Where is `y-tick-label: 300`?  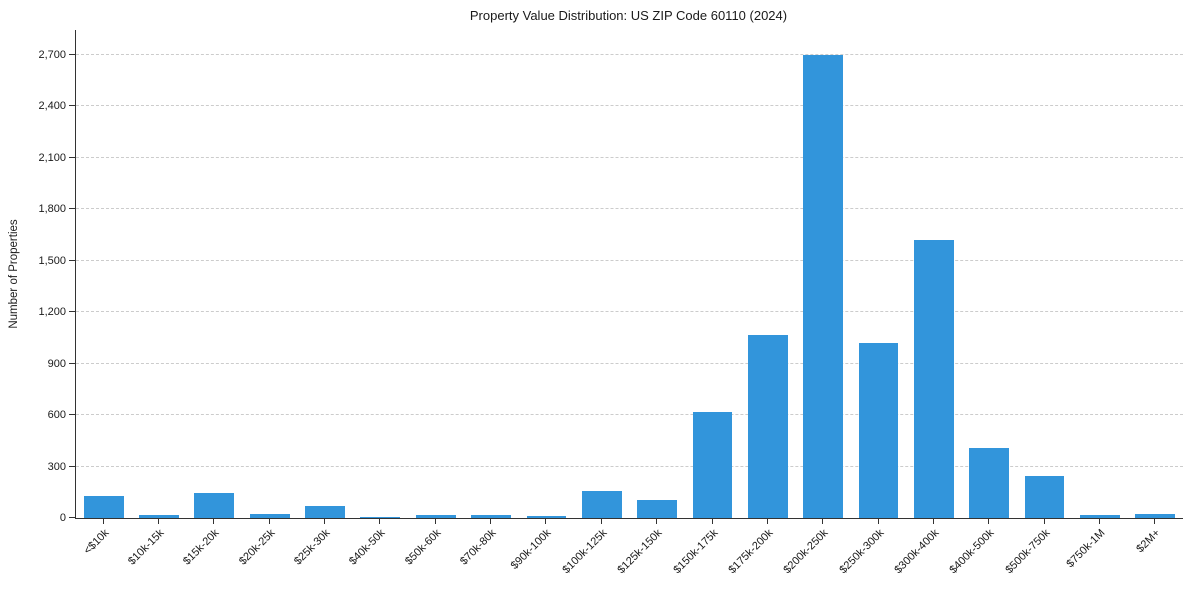 y-tick-label: 300 is located at coordinates (56, 466).